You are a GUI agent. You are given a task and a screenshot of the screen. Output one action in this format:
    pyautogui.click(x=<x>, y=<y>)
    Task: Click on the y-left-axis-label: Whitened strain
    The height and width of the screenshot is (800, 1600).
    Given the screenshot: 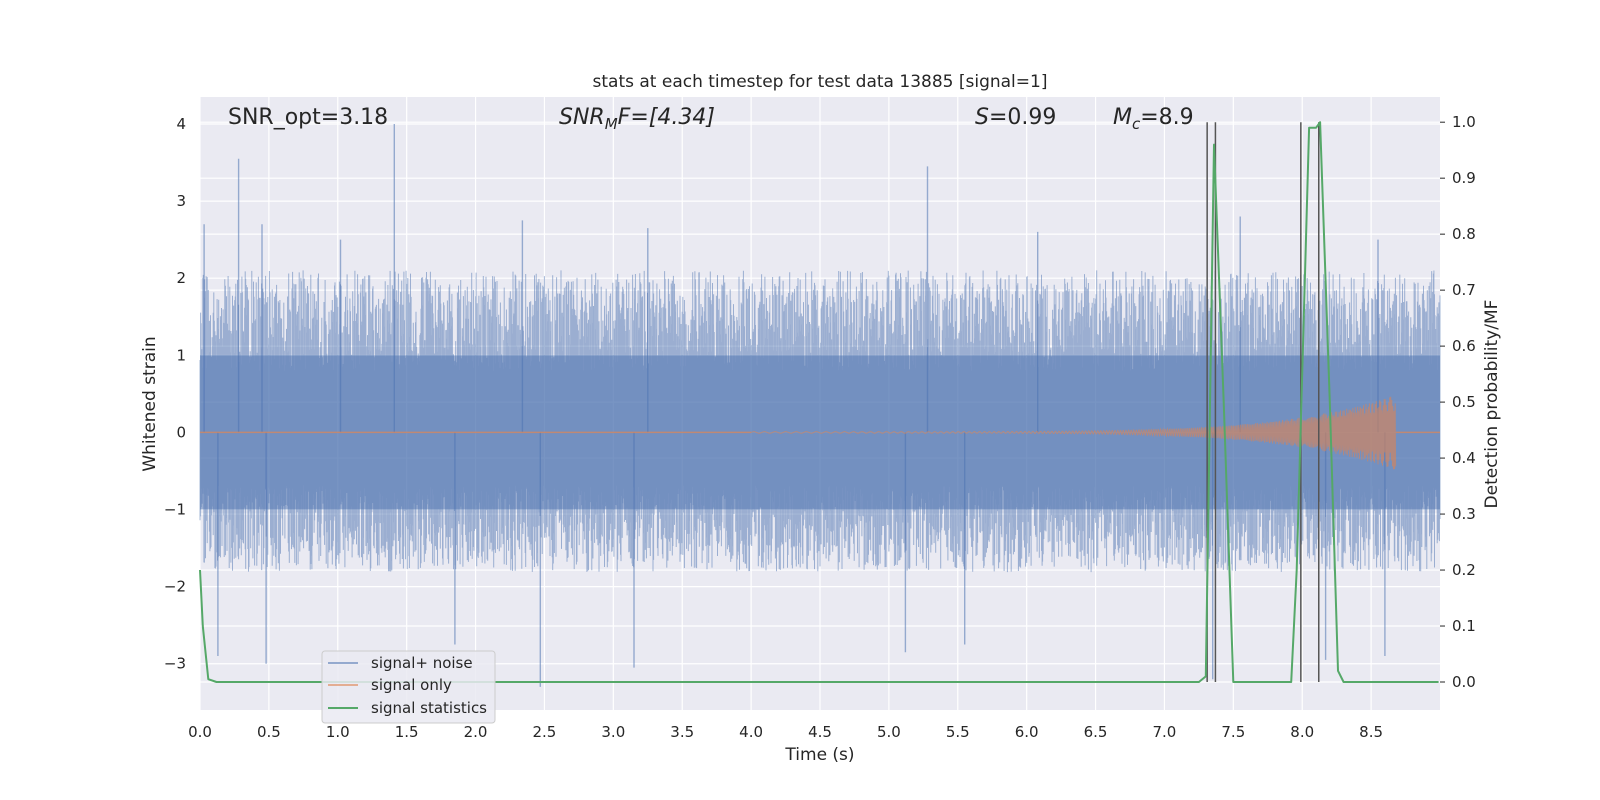 What is the action you would take?
    pyautogui.click(x=150, y=403)
    